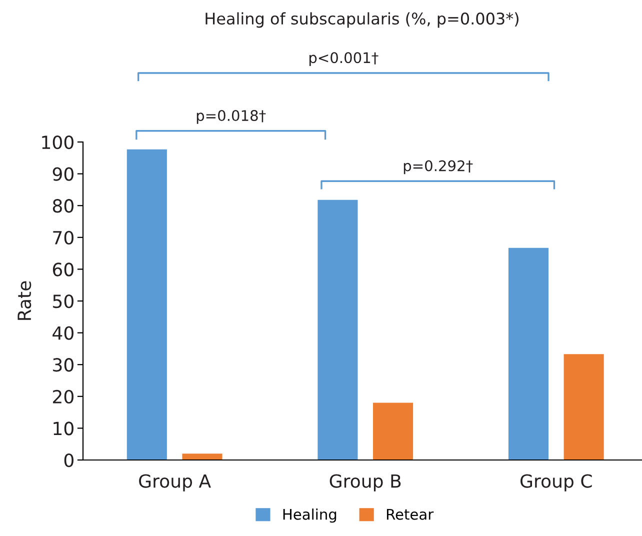 The height and width of the screenshot is (536, 642). What do you see at coordinates (362, 20) in the screenshot?
I see `chart-title: Healing of subscapularis (%, p=0.003*)` at bounding box center [362, 20].